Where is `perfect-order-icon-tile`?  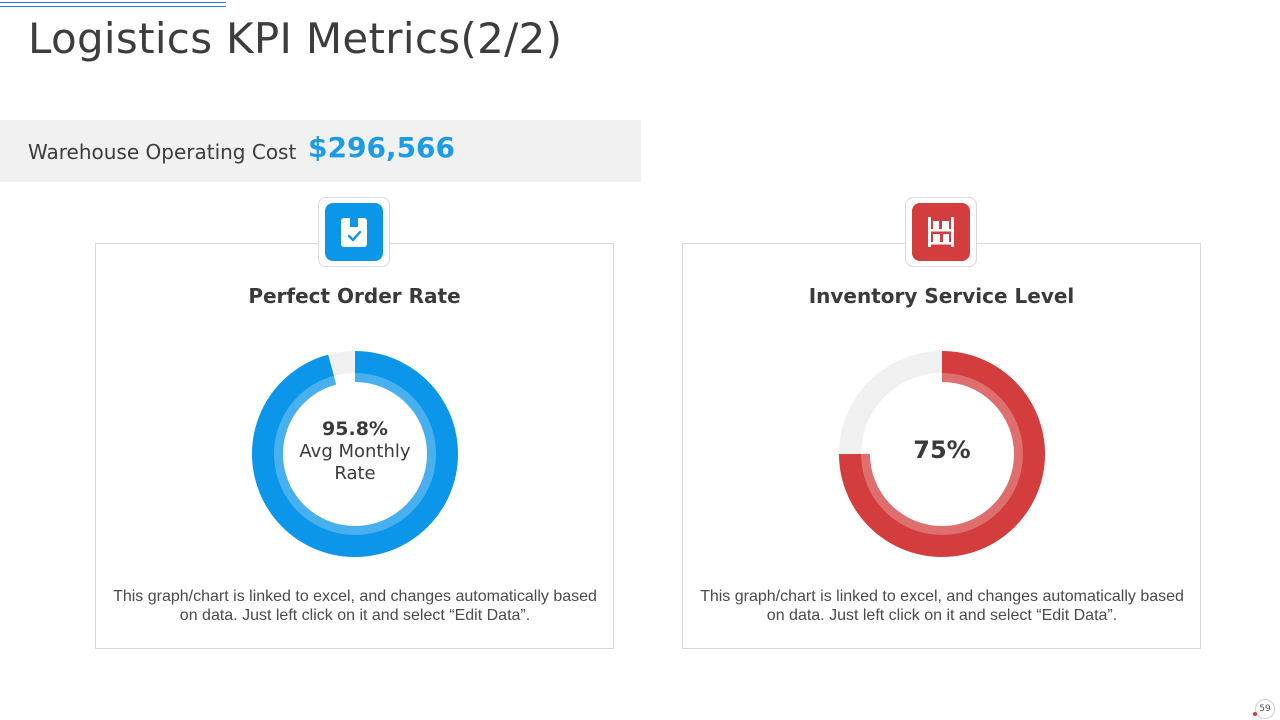 perfect-order-icon-tile is located at coordinates (354, 232).